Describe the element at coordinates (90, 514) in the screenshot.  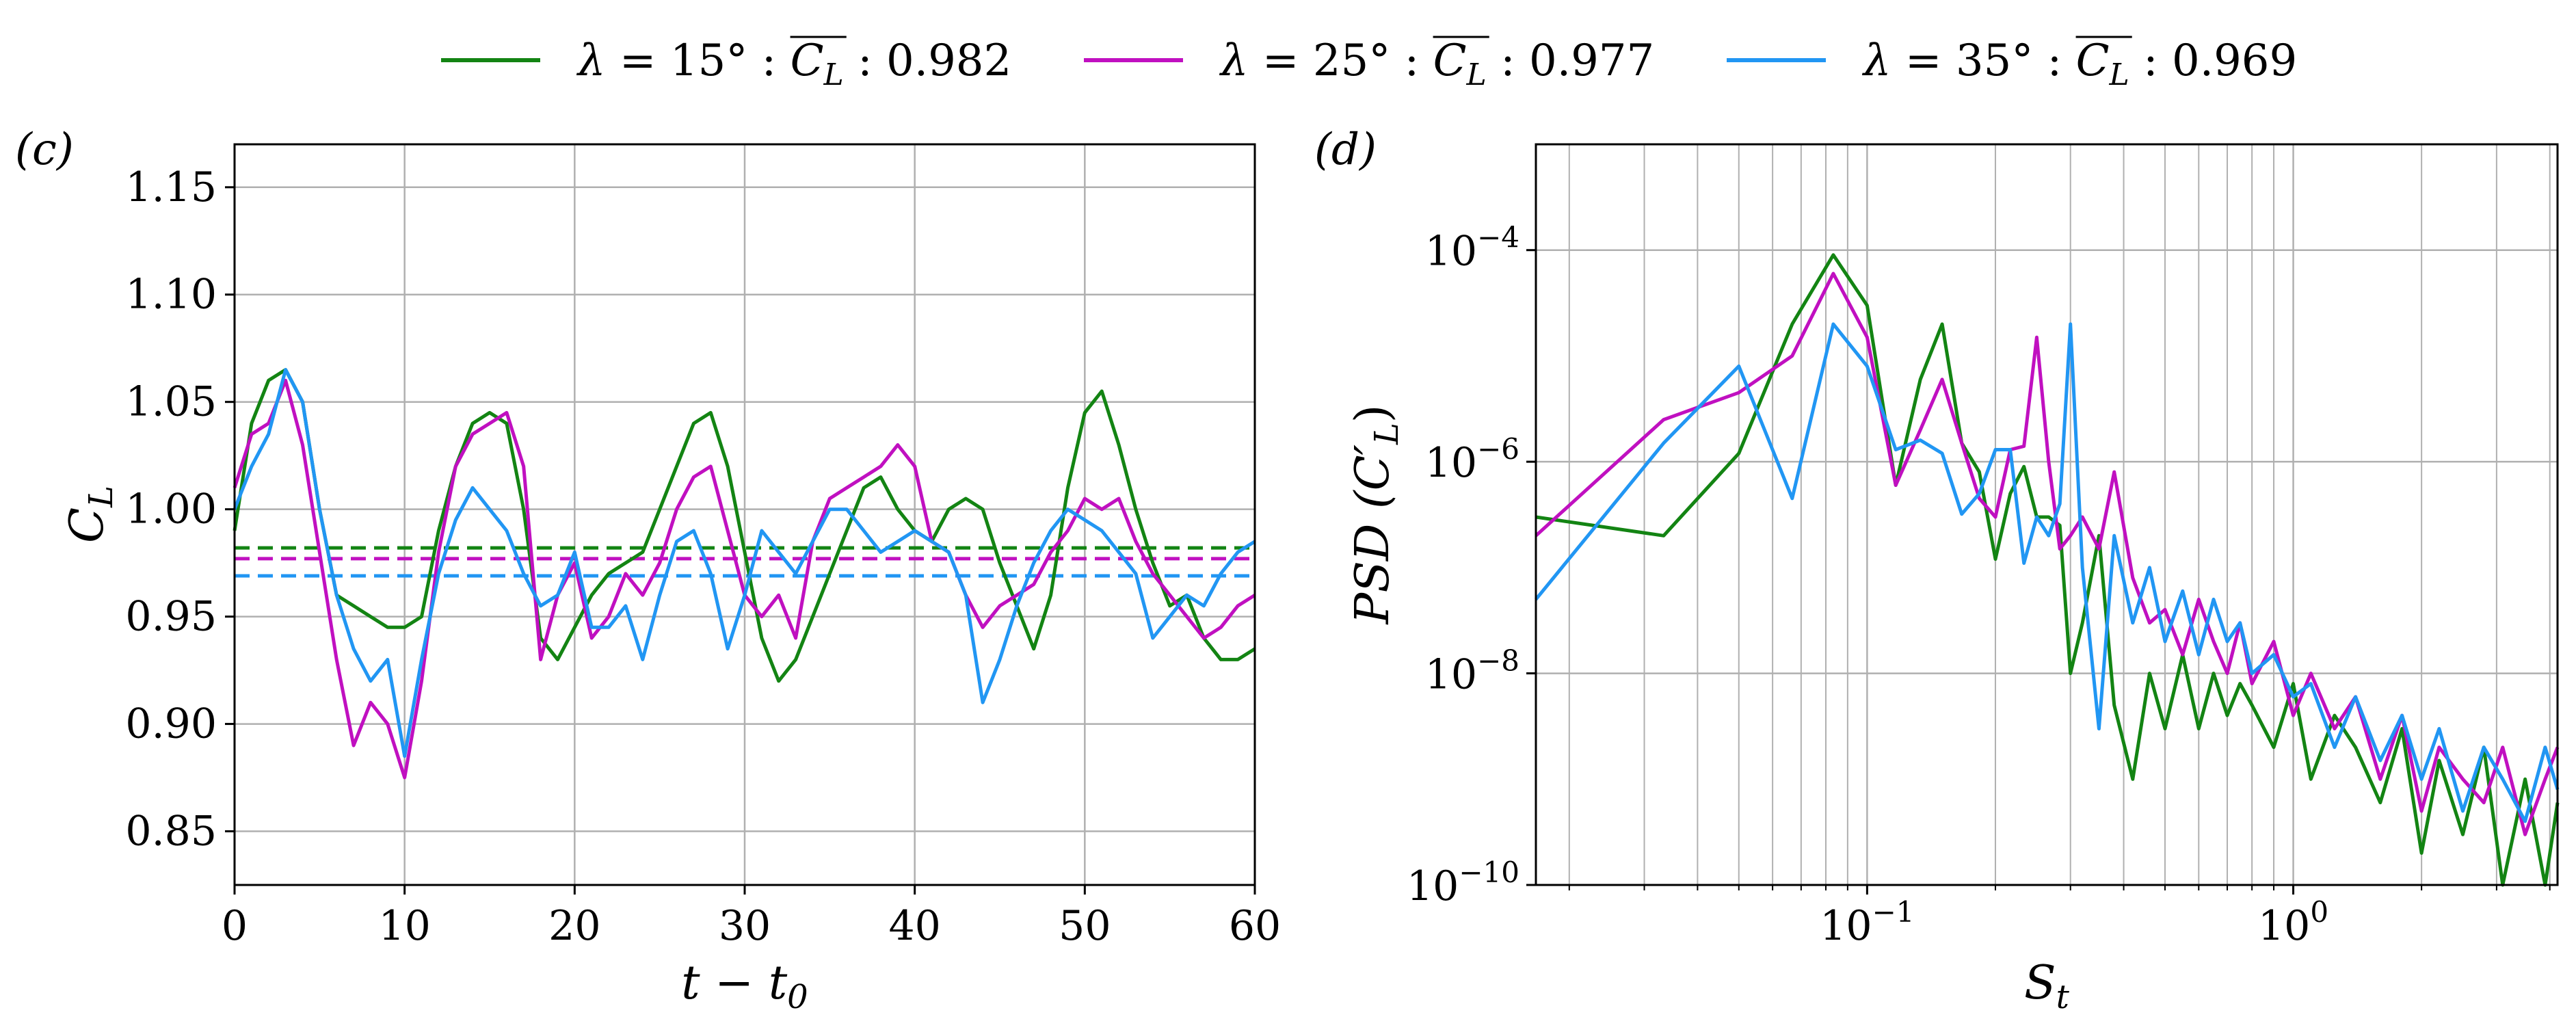
I see `y-axis-label-c: CL` at that location.